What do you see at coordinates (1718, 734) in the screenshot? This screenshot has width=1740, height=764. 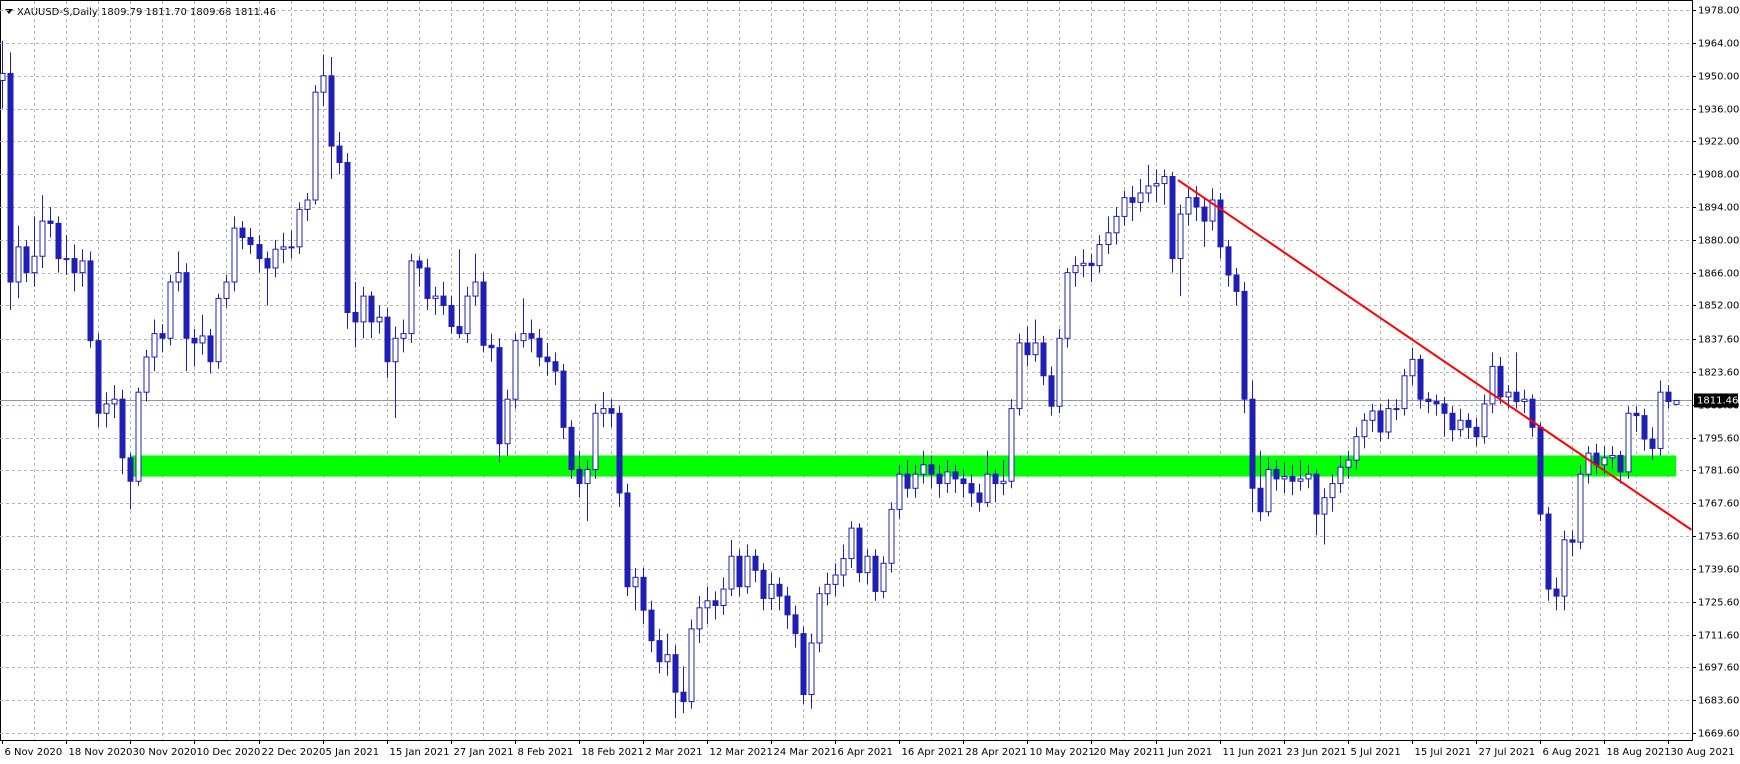 I see `y-tick-label: 1669.60` at bounding box center [1718, 734].